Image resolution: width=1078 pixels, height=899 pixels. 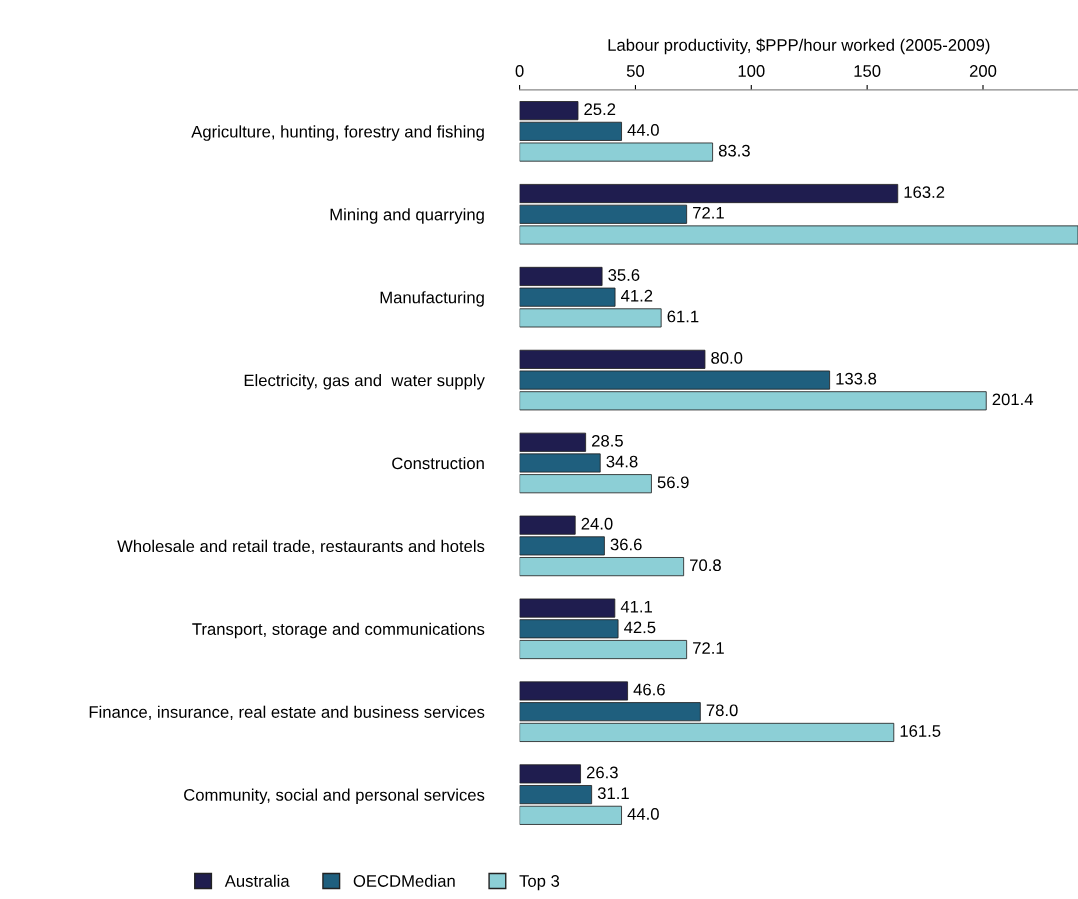 I want to click on x-tick-label: 50, so click(x=635, y=71).